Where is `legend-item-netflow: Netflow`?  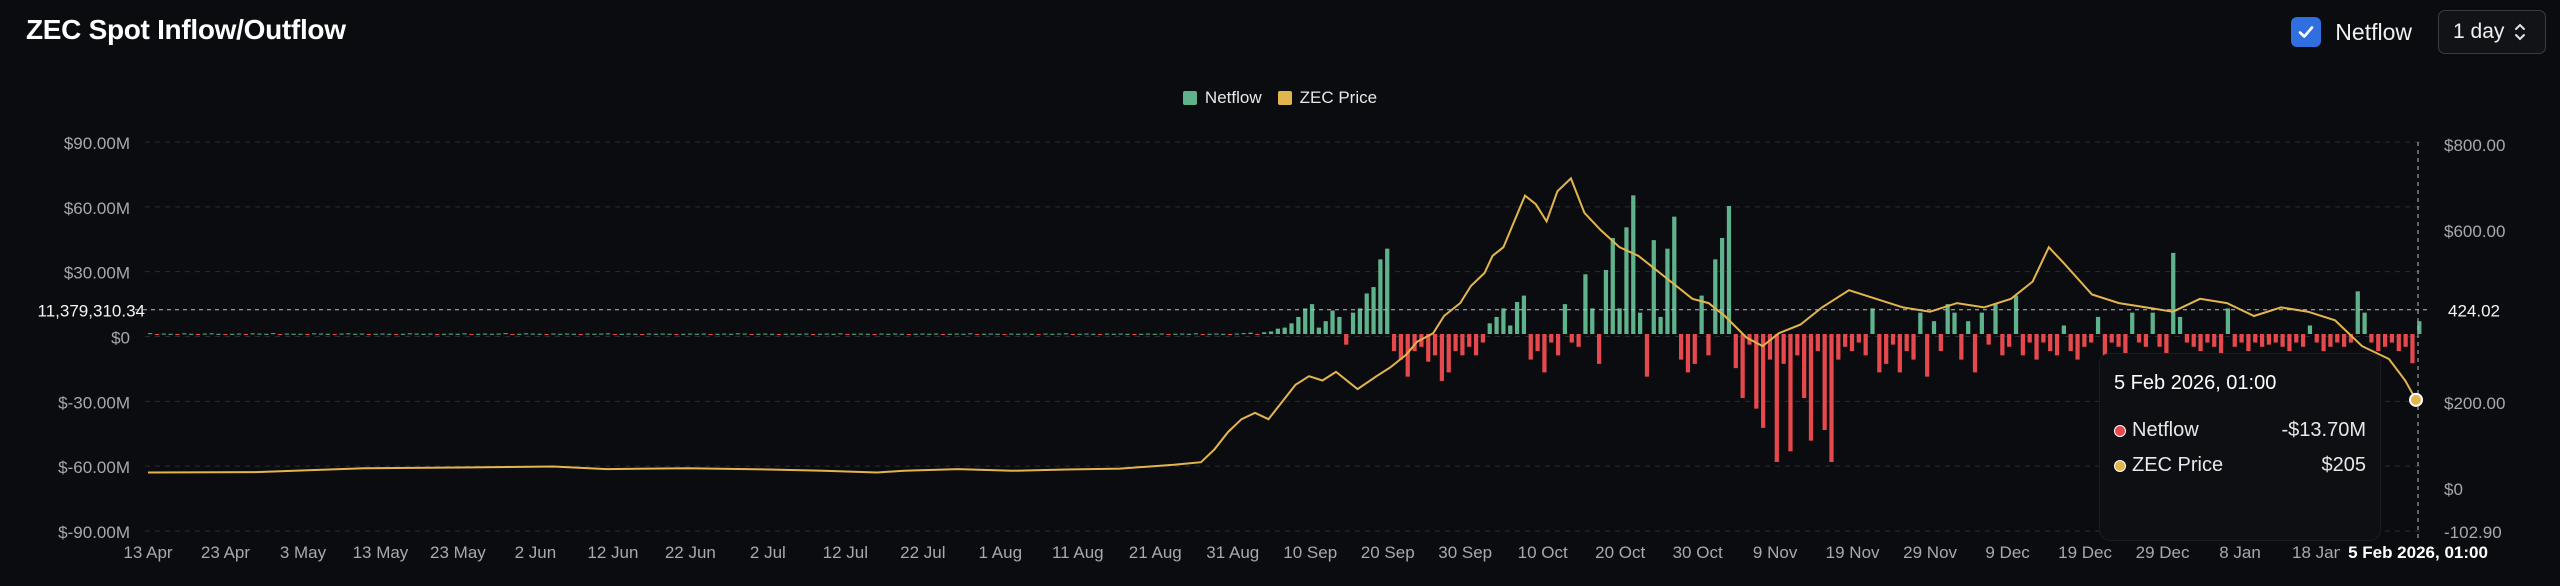
legend-item-netflow: Netflow is located at coordinates (1222, 98).